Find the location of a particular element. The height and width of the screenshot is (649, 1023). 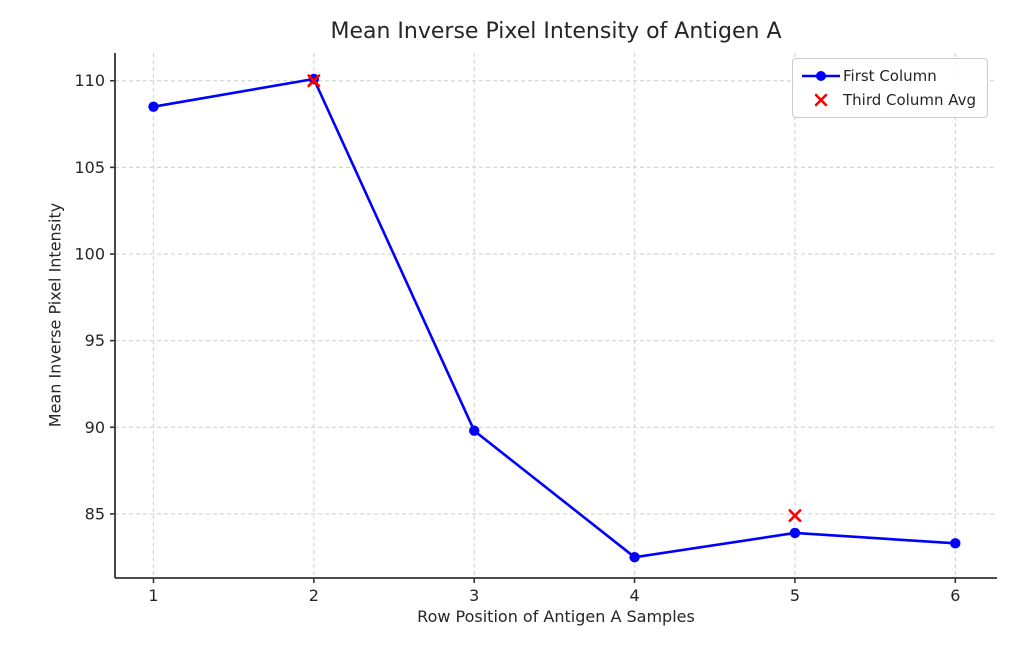

line-circle-marker-icon is located at coordinates (821, 76).